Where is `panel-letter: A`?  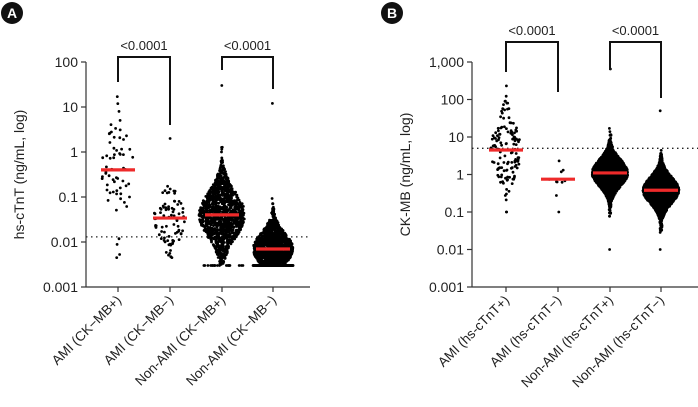
panel-letter: A is located at coordinates (12, 13).